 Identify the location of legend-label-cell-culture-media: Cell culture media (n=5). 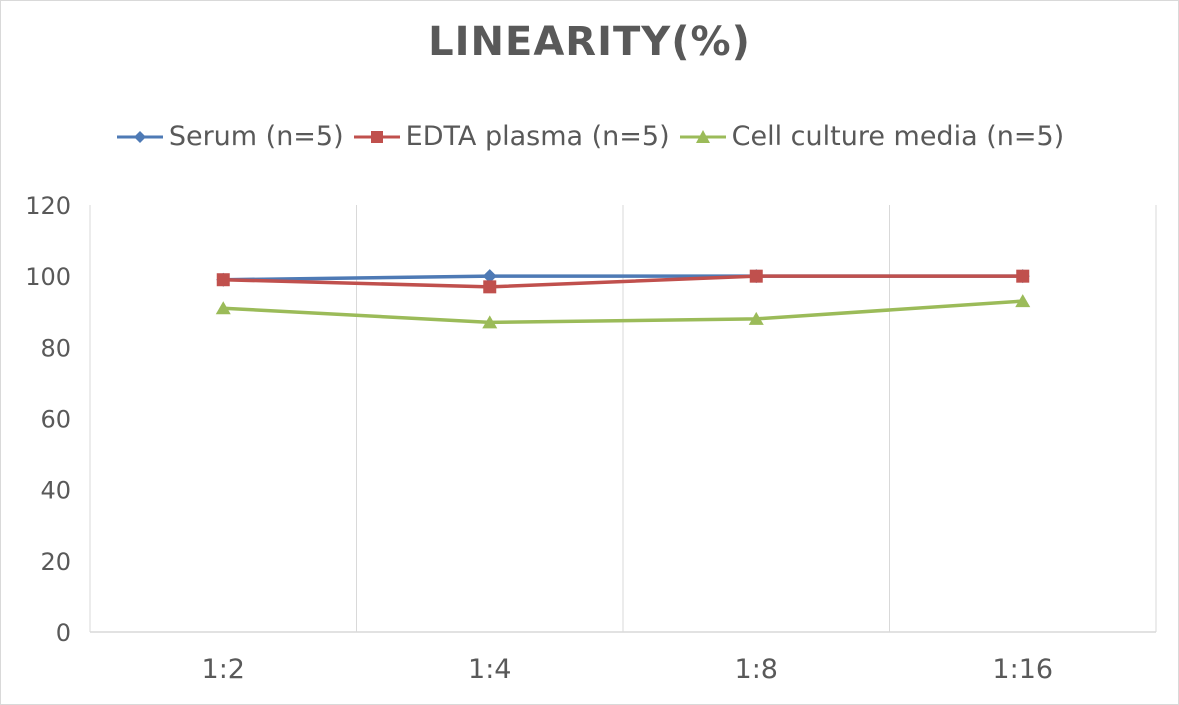
(898, 136).